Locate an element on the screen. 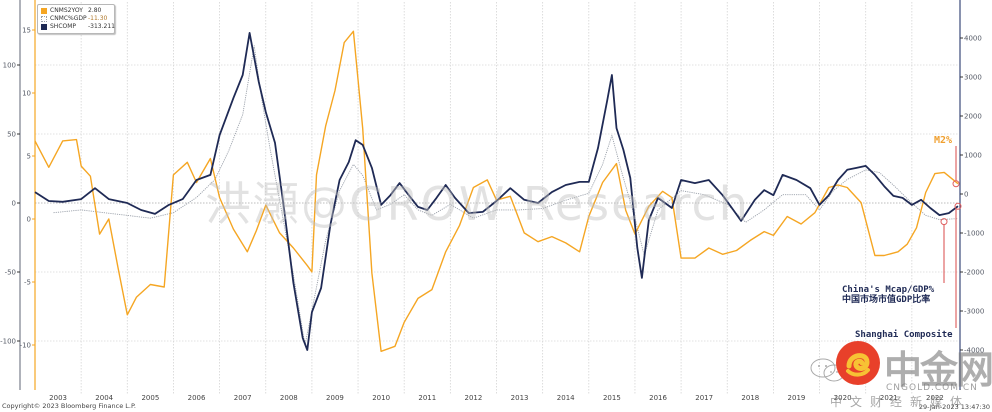 This screenshot has width=992, height=412. x-tick-label: 2022 is located at coordinates (935, 398).